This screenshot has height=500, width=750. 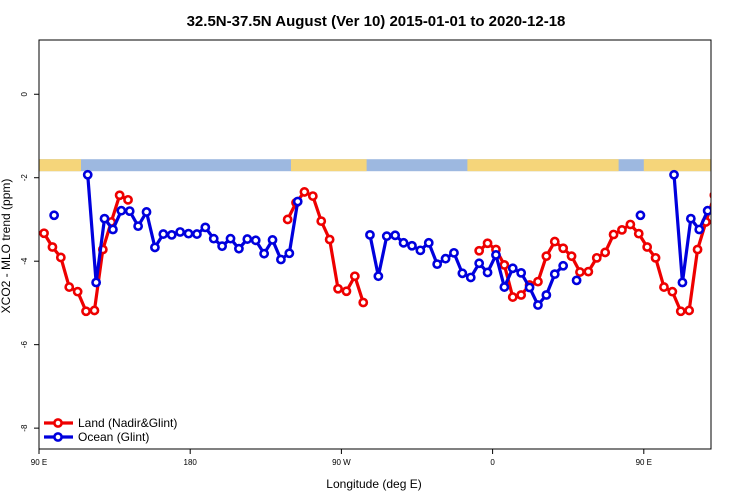 I want to click on x-tick-label: 180, so click(x=191, y=462).